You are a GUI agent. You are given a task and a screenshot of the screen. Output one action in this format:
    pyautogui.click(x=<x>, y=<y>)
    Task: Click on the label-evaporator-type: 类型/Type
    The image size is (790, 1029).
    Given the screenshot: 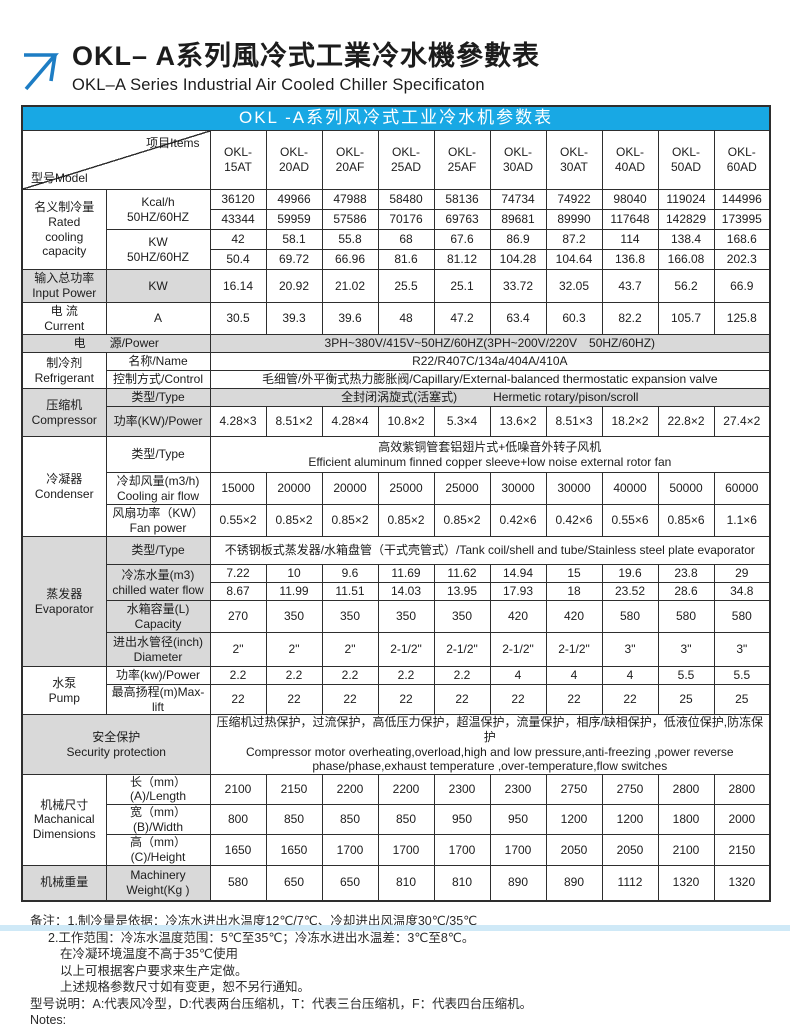 What is the action you would take?
    pyautogui.click(x=158, y=550)
    